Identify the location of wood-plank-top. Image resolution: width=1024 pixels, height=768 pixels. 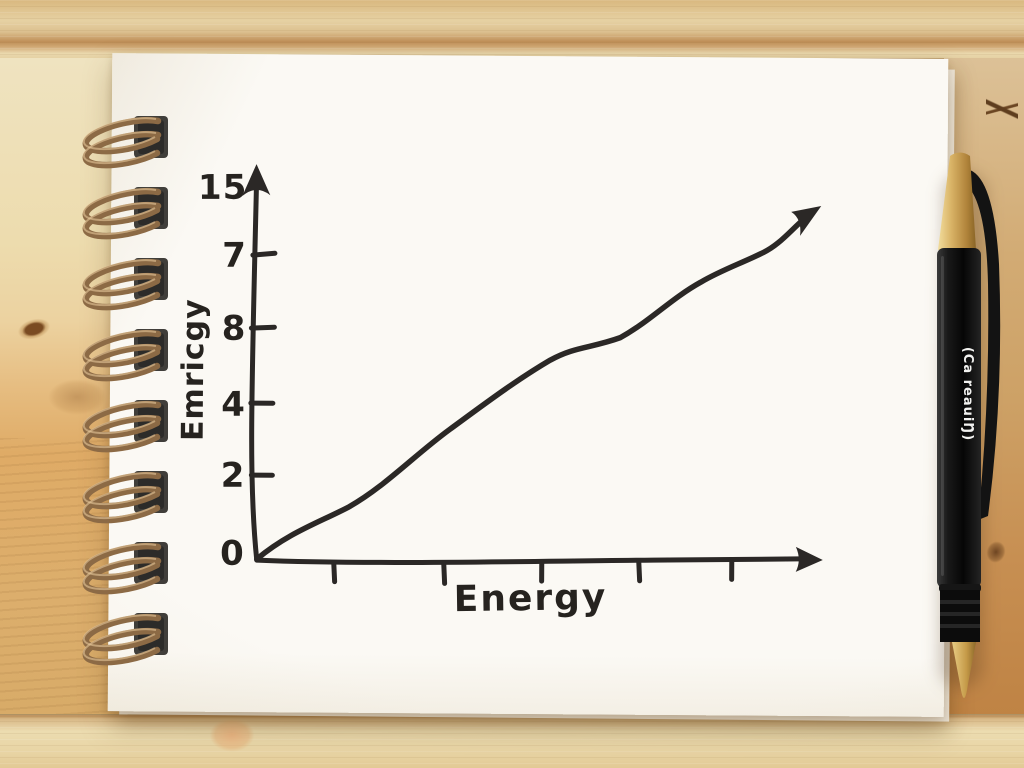
(512, 29).